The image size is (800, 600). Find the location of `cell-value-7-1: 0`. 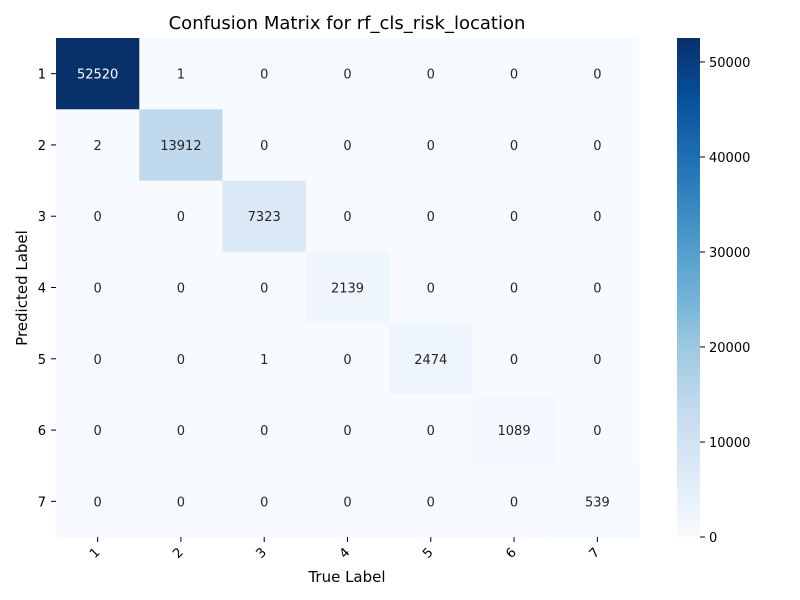

cell-value-7-1: 0 is located at coordinates (98, 502).